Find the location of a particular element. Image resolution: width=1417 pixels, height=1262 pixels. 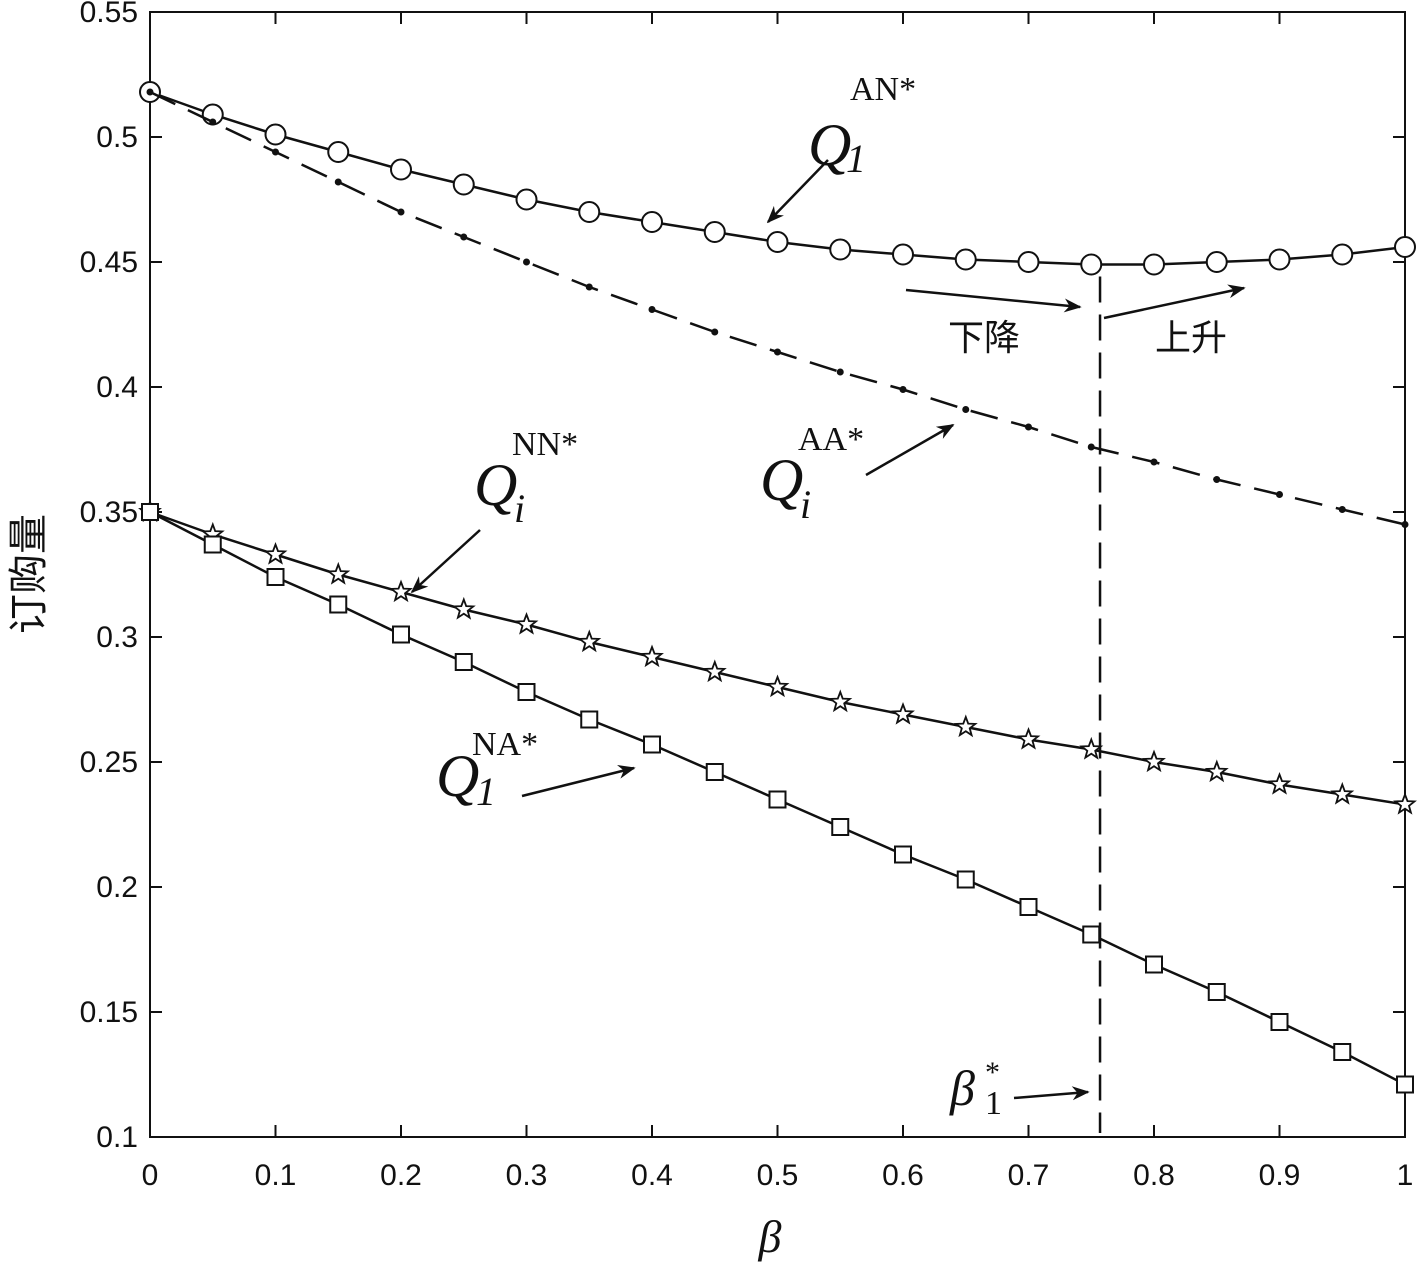

x-tick-label: 0.8 is located at coordinates (1154, 1175).